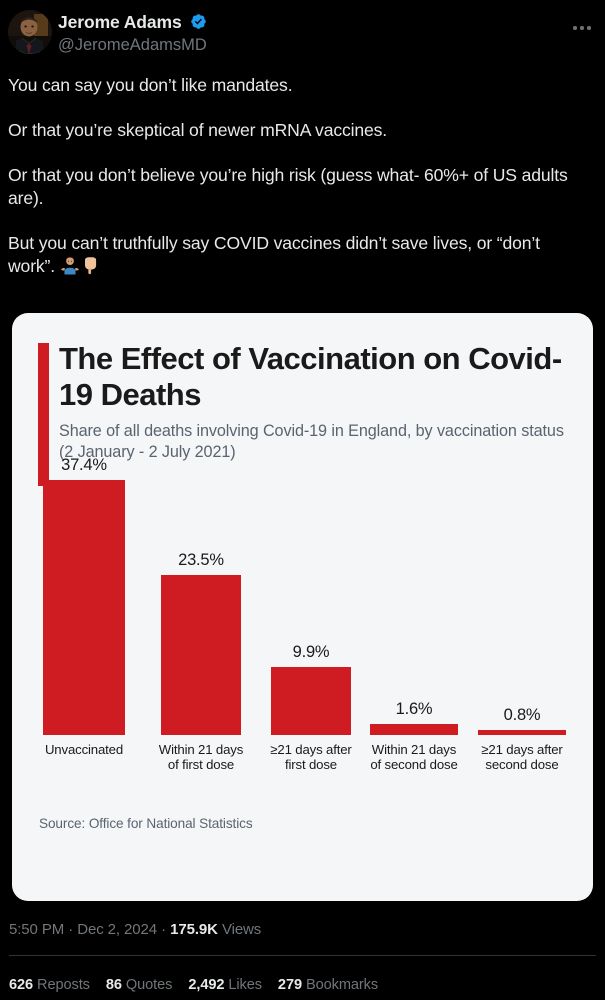 This screenshot has width=605, height=1000. I want to click on stat-bookmarks-label: Bookmarks, so click(342, 985).